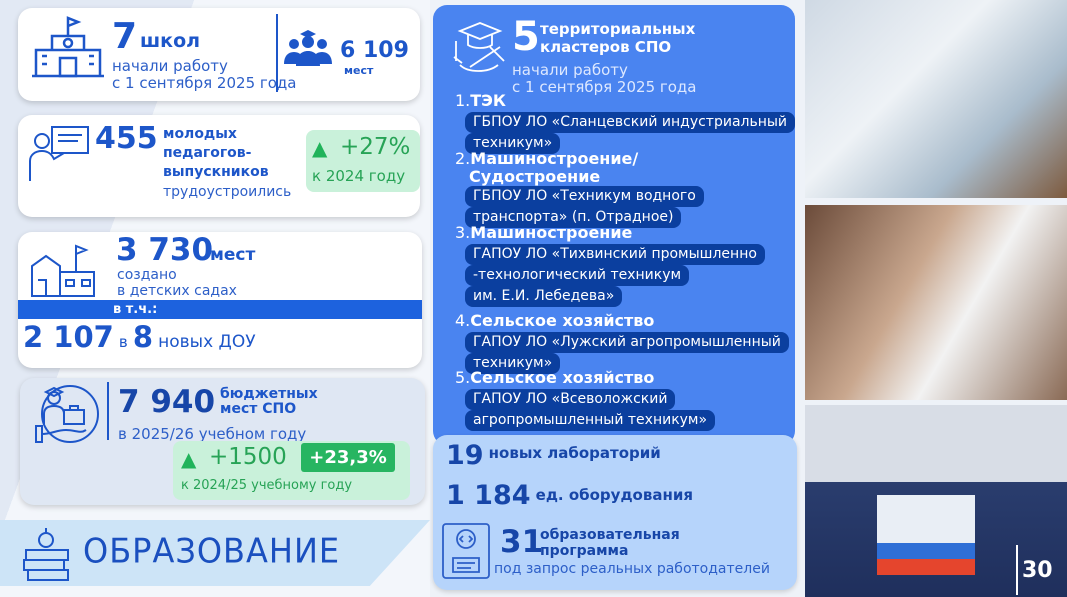  What do you see at coordinates (363, 161) in the screenshot?
I see `teachers-growth-badge: ▲ +27% к 2024 году` at bounding box center [363, 161].